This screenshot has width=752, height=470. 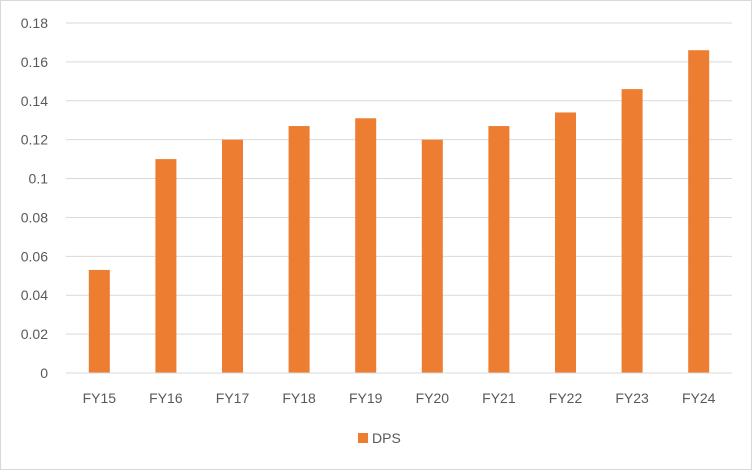 I want to click on x-tick-label: FY22, so click(x=566, y=398).